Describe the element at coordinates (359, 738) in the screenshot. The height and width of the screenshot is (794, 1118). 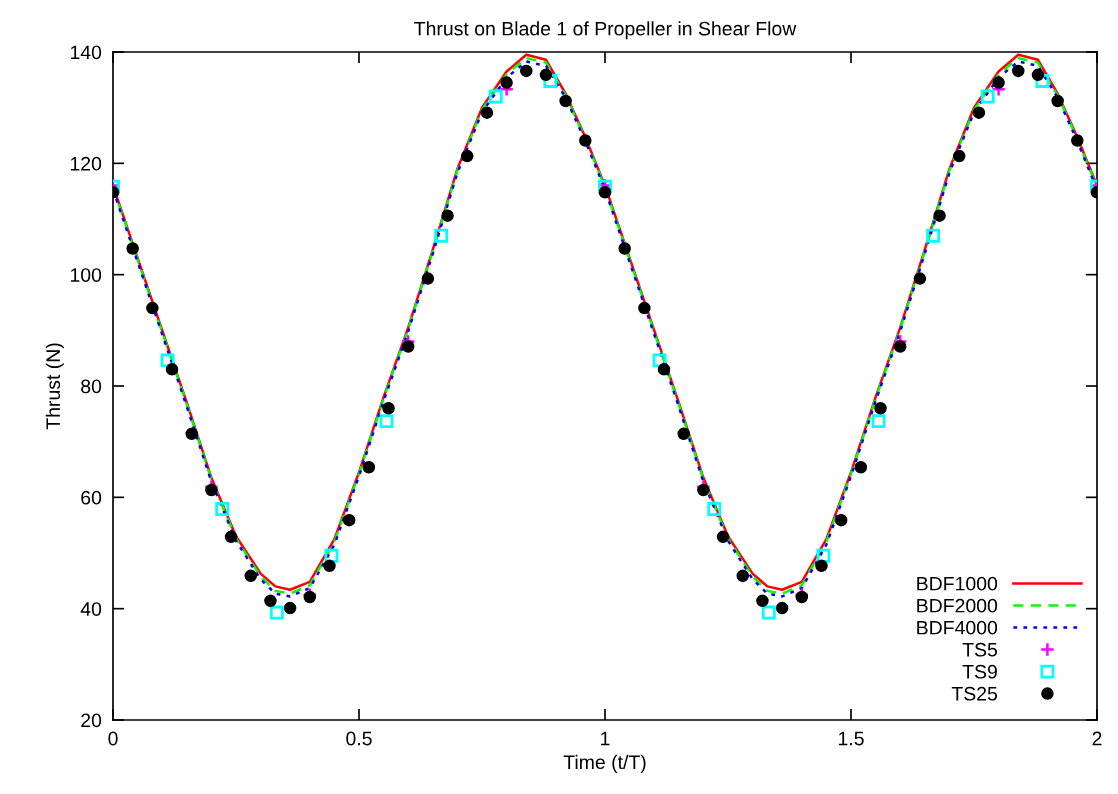
I see `x-tick-label: 0.5` at that location.